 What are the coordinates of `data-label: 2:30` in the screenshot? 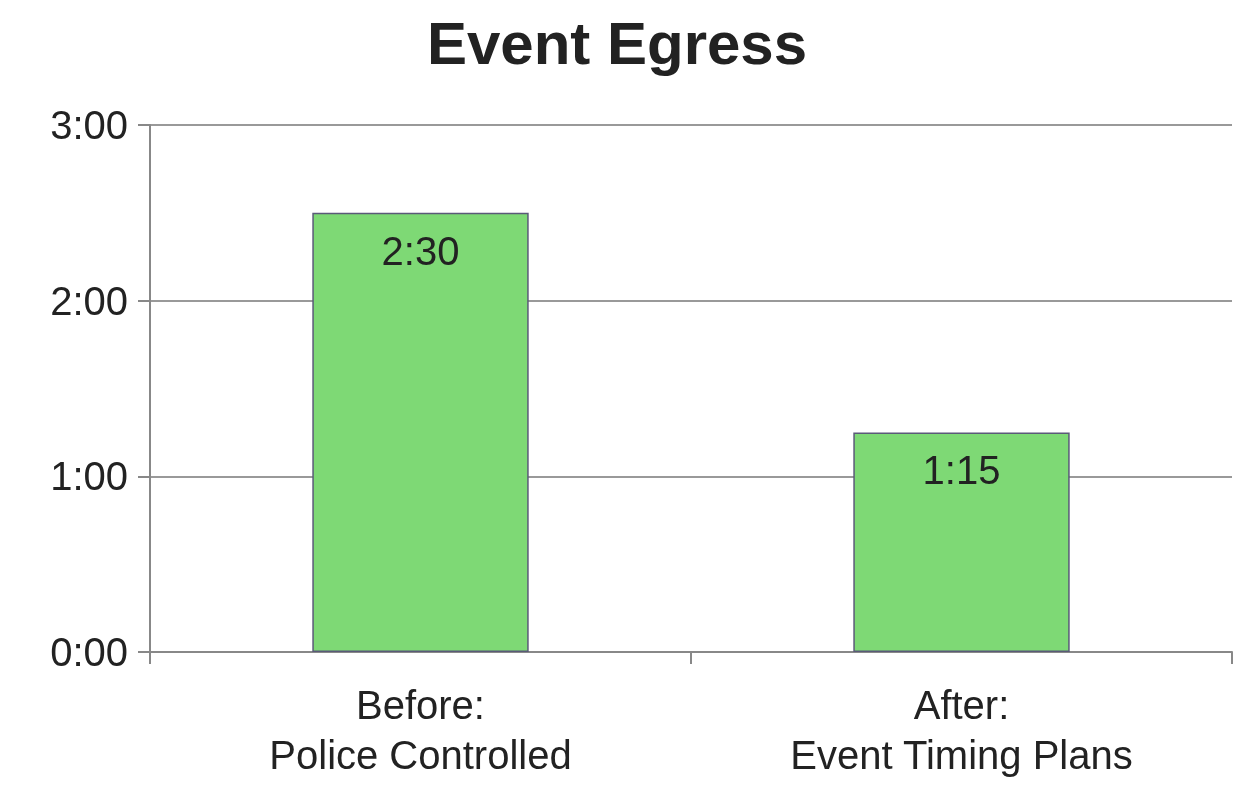 It's located at (420, 250).